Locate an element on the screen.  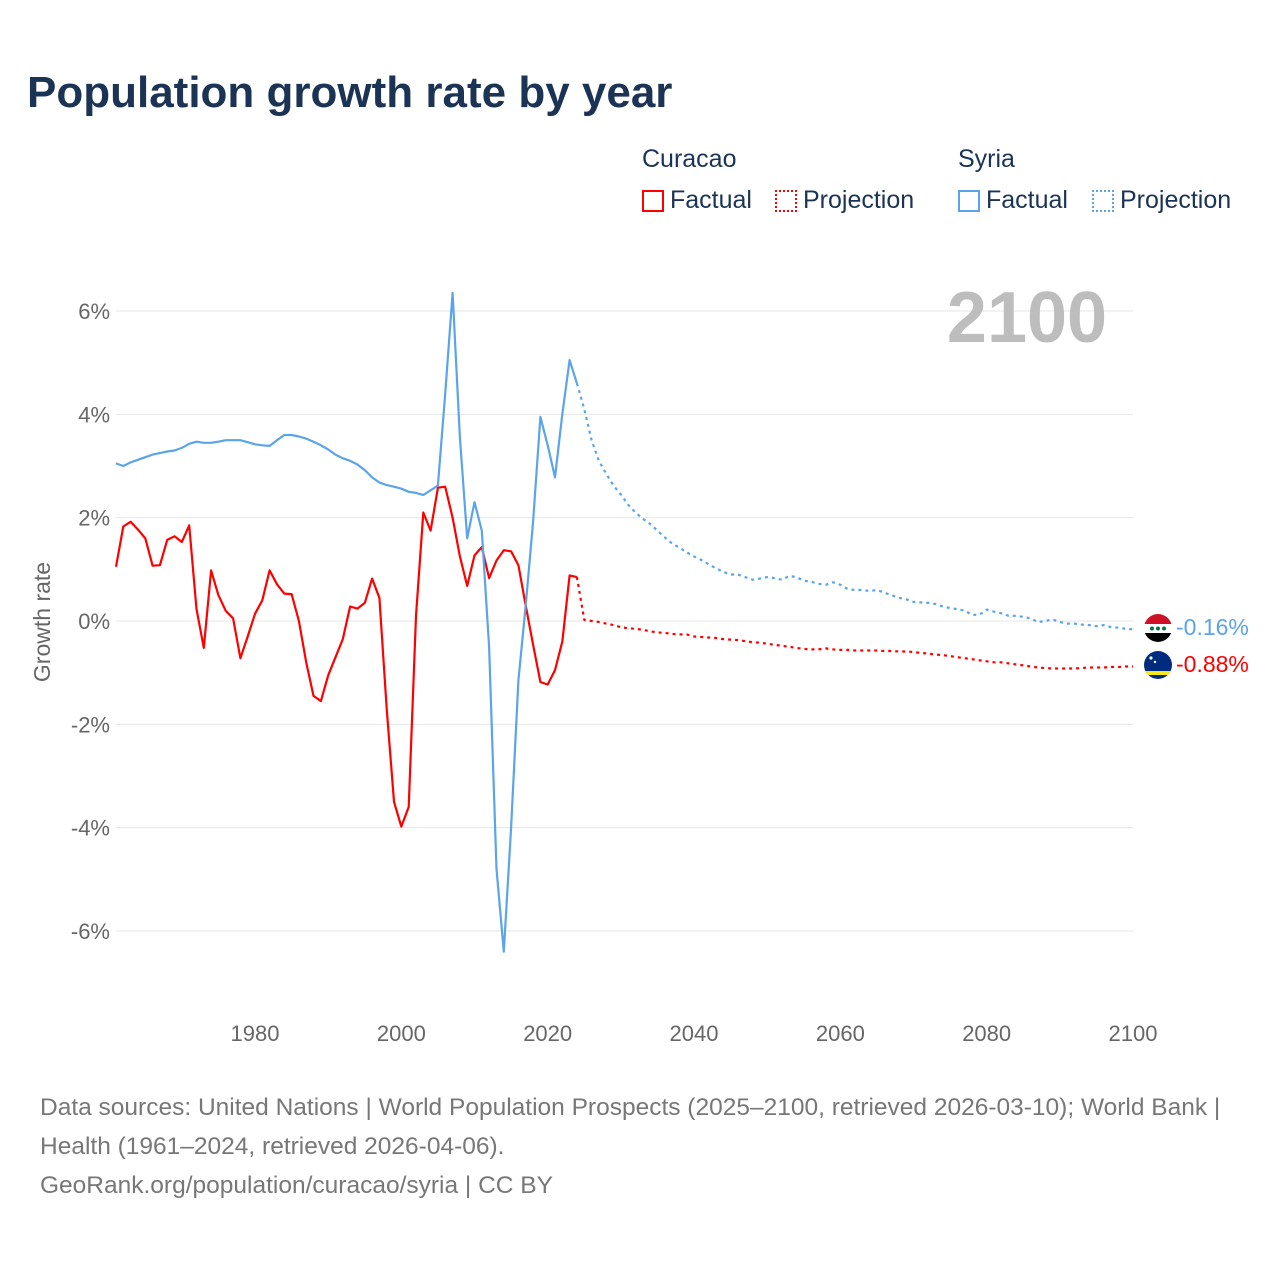
syria-end-label: -0.16% is located at coordinates (1212, 627).